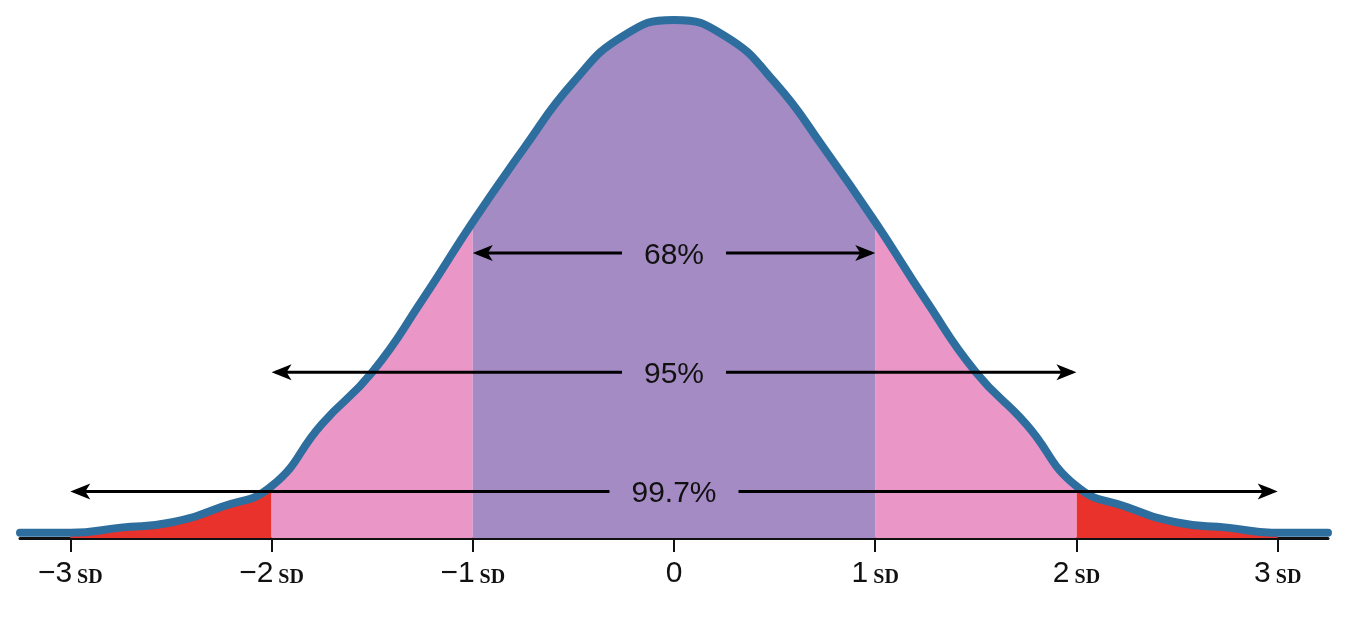 This screenshot has width=1358, height=633. What do you see at coordinates (674, 571) in the screenshot?
I see `x-tick-label: 0` at bounding box center [674, 571].